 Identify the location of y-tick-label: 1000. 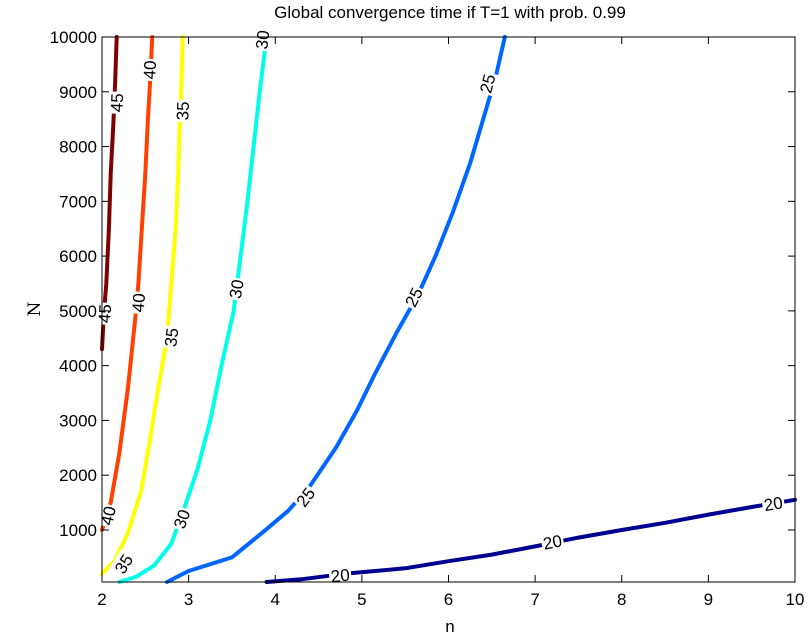
(78, 530).